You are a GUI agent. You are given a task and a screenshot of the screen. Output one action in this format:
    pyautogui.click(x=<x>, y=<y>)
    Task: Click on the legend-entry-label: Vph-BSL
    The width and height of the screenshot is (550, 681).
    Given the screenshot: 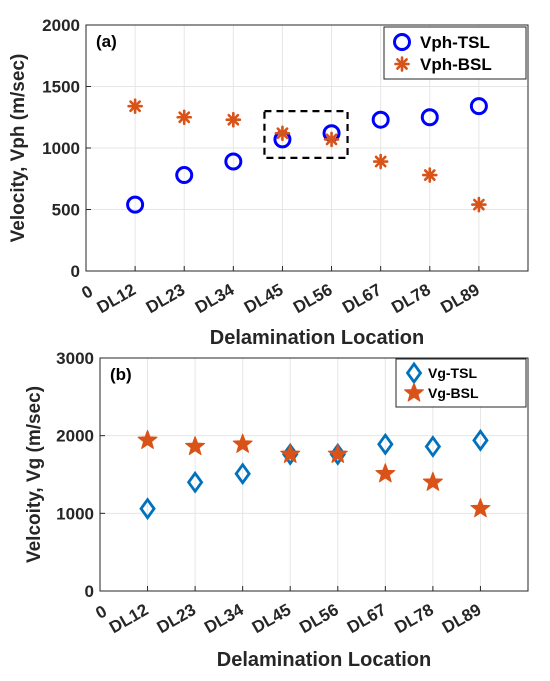 What is the action you would take?
    pyautogui.click(x=456, y=64)
    